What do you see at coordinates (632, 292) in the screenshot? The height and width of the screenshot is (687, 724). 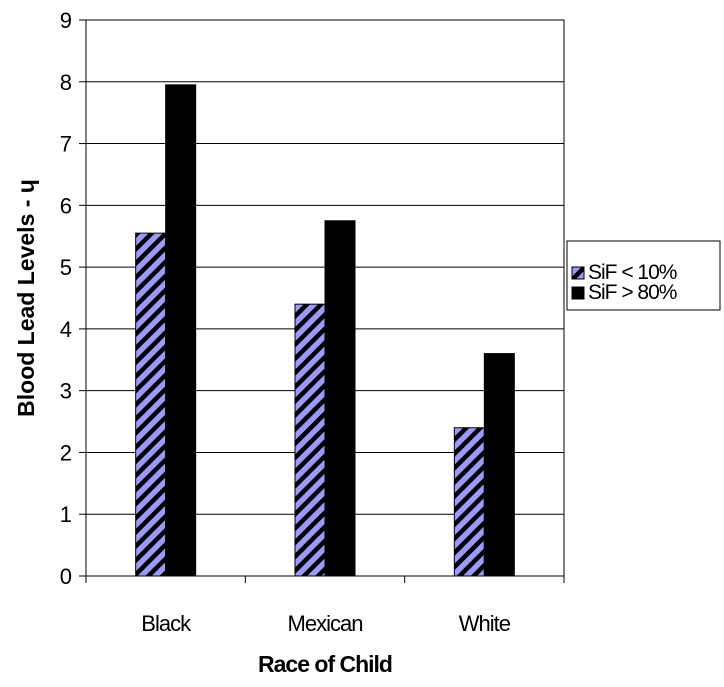 I see `legend-label-sif-over-80: SiF > 80%` at bounding box center [632, 292].